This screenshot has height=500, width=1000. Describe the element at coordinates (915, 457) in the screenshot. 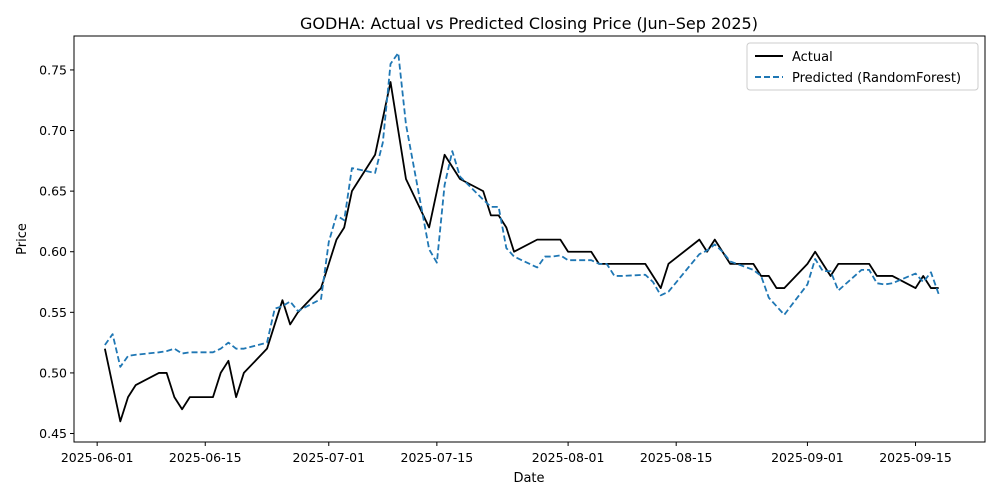

I see `x-tick-label: 2025-09-15` at that location.